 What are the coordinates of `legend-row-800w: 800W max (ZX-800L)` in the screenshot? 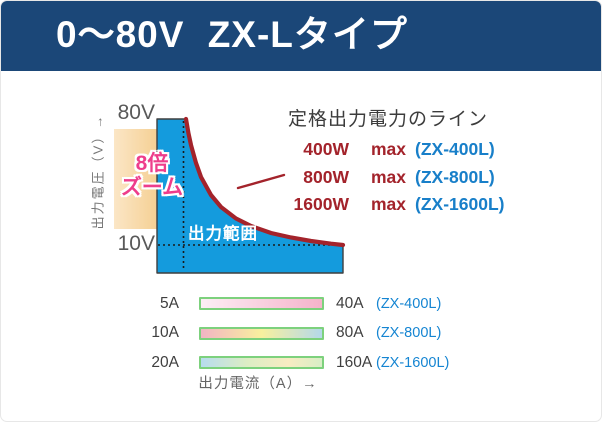 It's located at (387, 181).